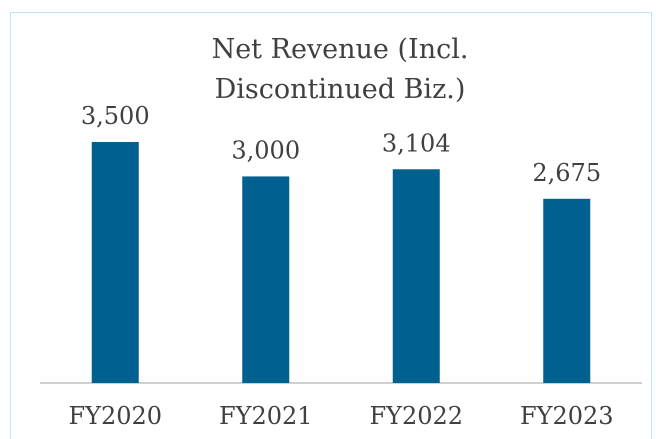  What do you see at coordinates (266, 416) in the screenshot?
I see `x-tick-label: FY2021` at bounding box center [266, 416].